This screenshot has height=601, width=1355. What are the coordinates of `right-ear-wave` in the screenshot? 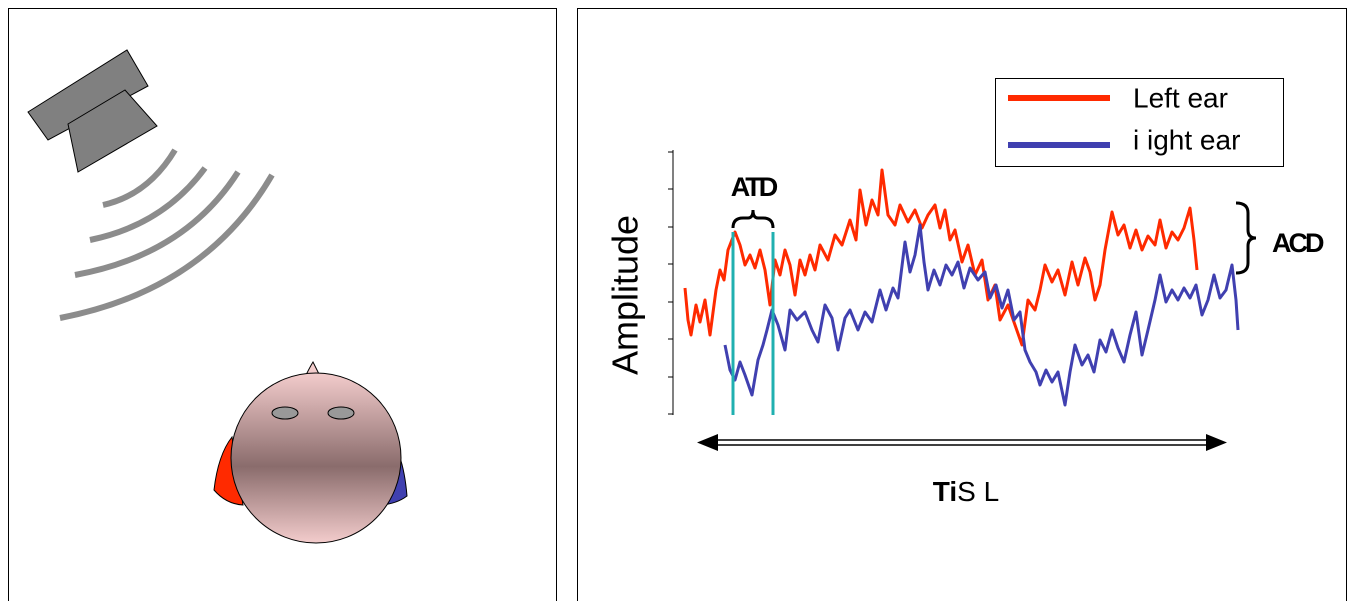 It's located at (981, 315).